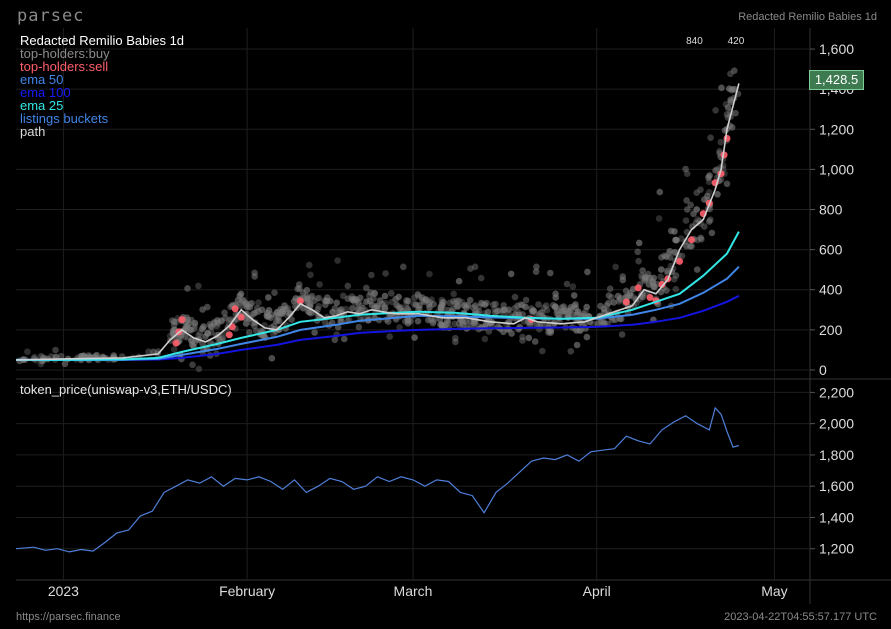  Describe the element at coordinates (831, 330) in the screenshot. I see `y-tick-label: 200` at that location.